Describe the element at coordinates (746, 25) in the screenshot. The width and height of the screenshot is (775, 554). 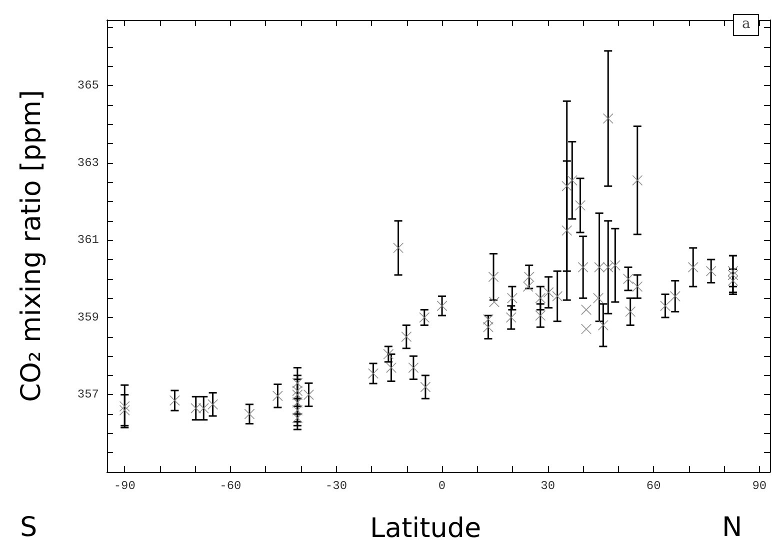
I see `annotation: a` at that location.